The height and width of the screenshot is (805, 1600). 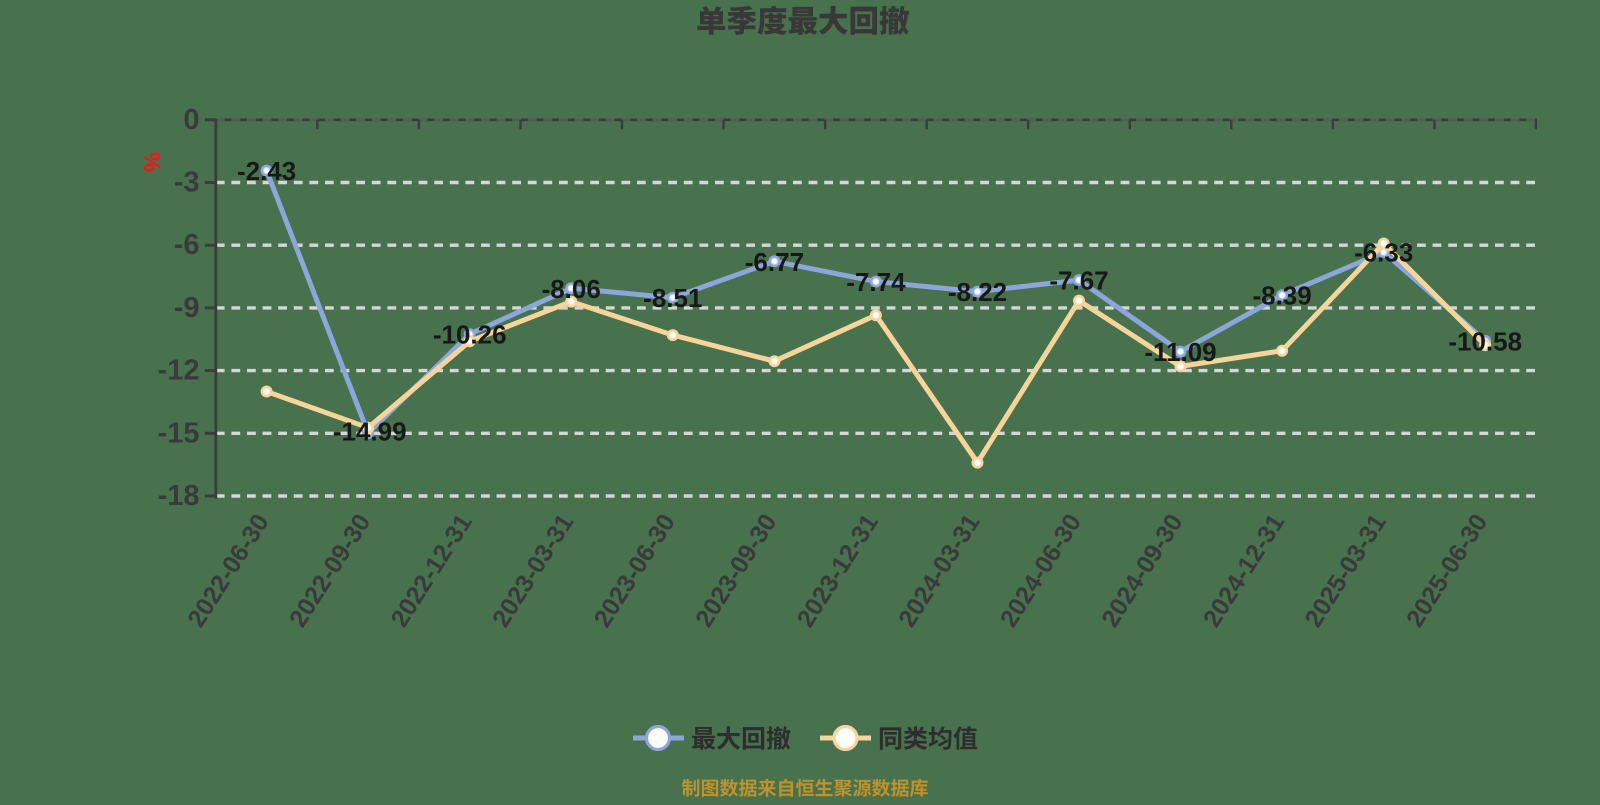 I want to click on svg-text: -8.39, so click(x=1281, y=296).